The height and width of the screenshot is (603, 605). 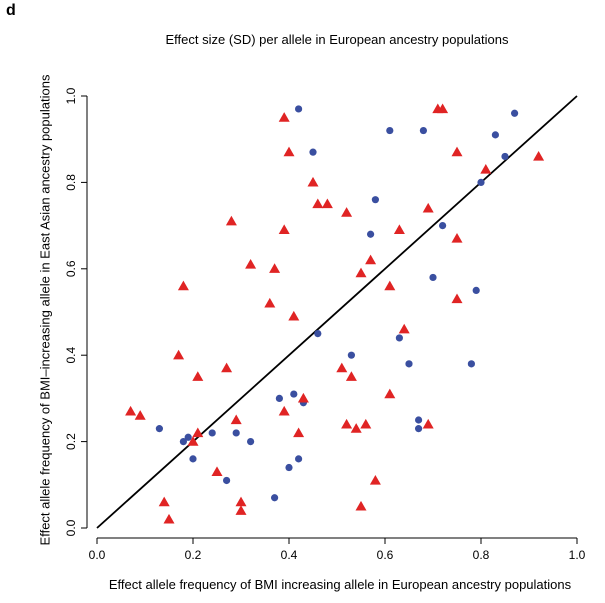 I want to click on panel-letter: d, so click(x=11, y=10).